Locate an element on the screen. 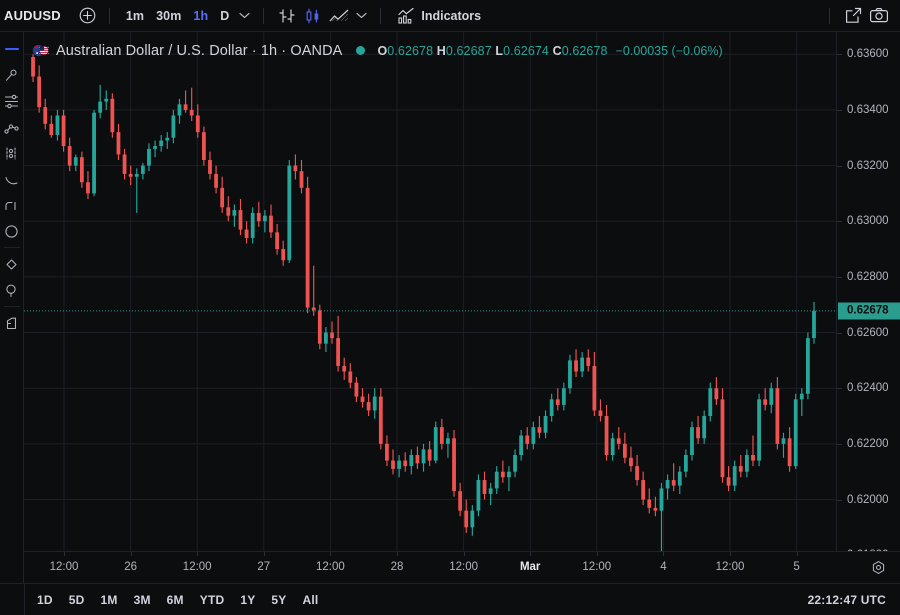 The width and height of the screenshot is (900, 615). time-axis-label-3: 27 is located at coordinates (264, 567).